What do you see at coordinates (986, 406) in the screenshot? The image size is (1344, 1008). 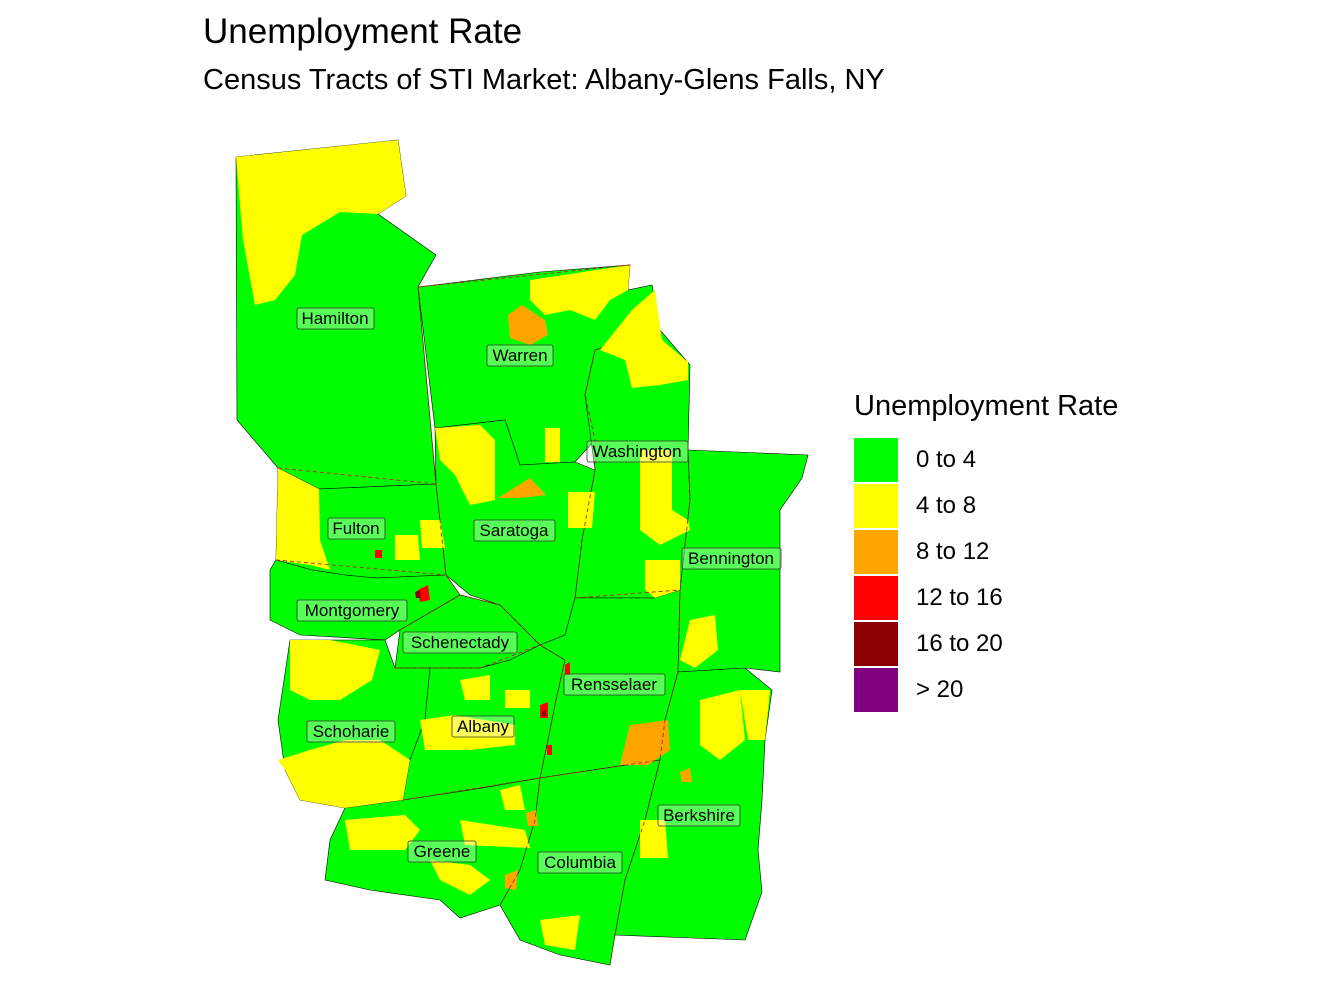 I see `legend-title: Unemployment Rate` at bounding box center [986, 406].